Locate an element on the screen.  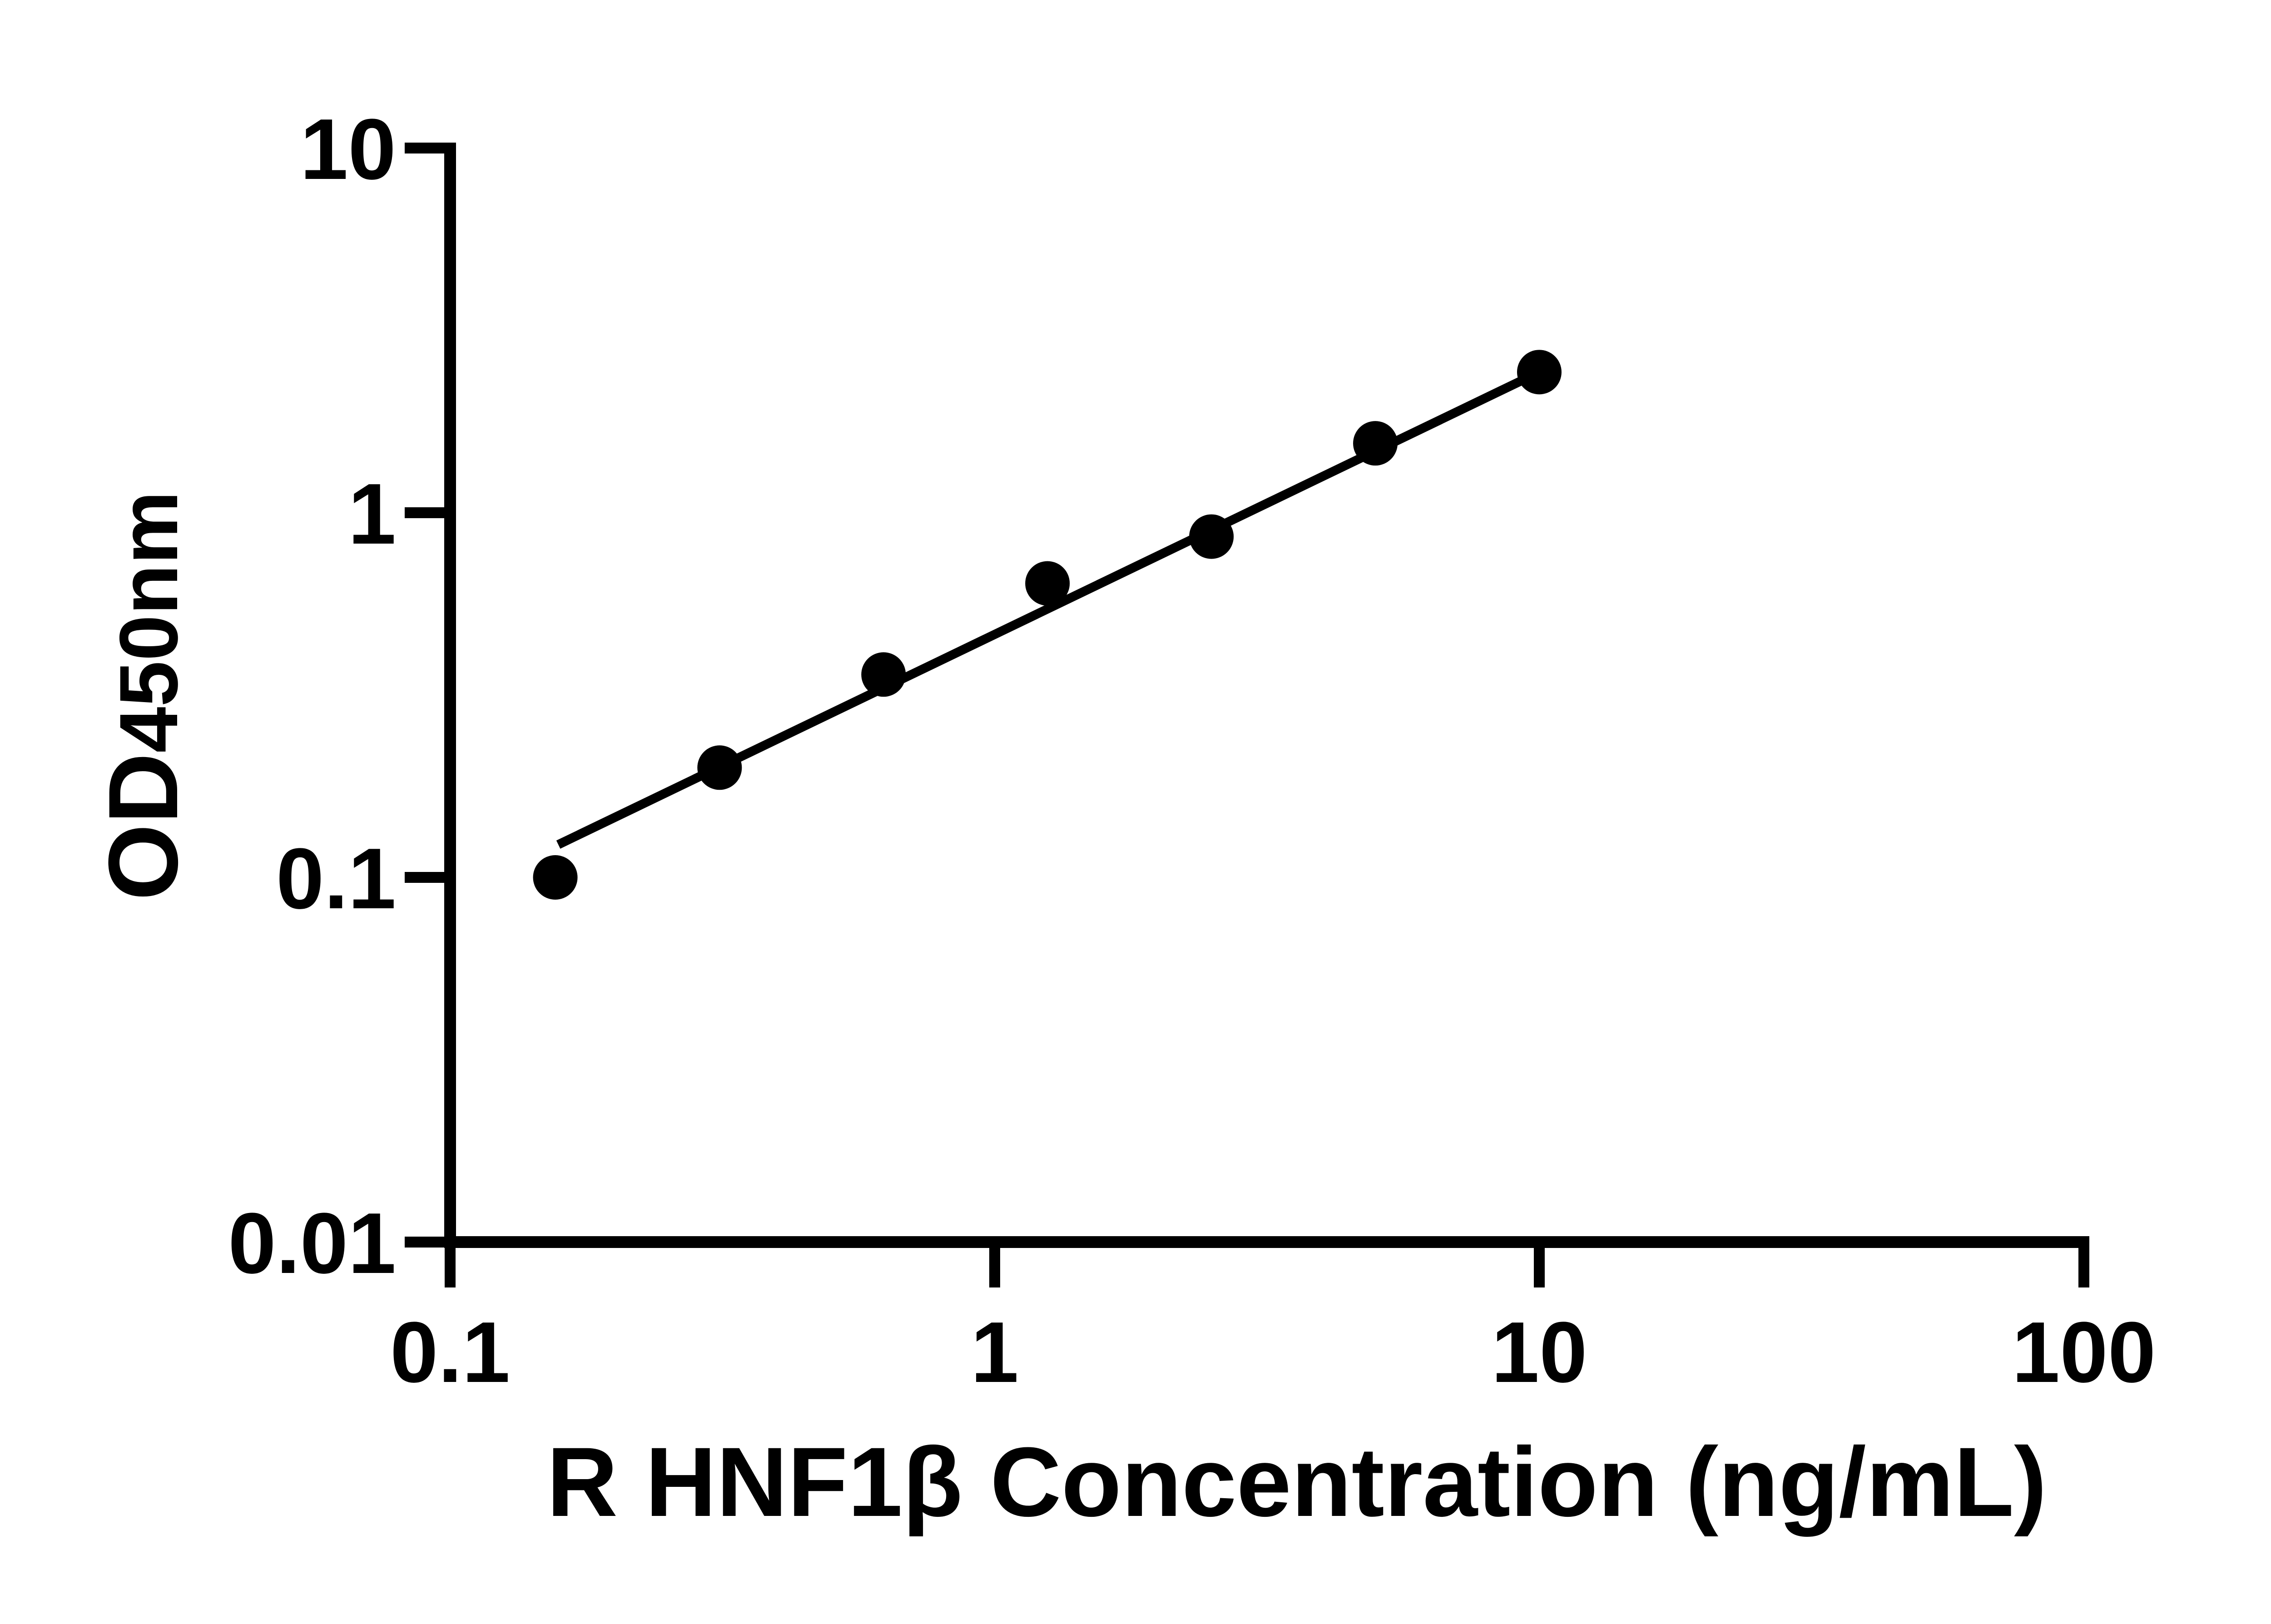
y-tick-label-10: 10 is located at coordinates (348, 149).